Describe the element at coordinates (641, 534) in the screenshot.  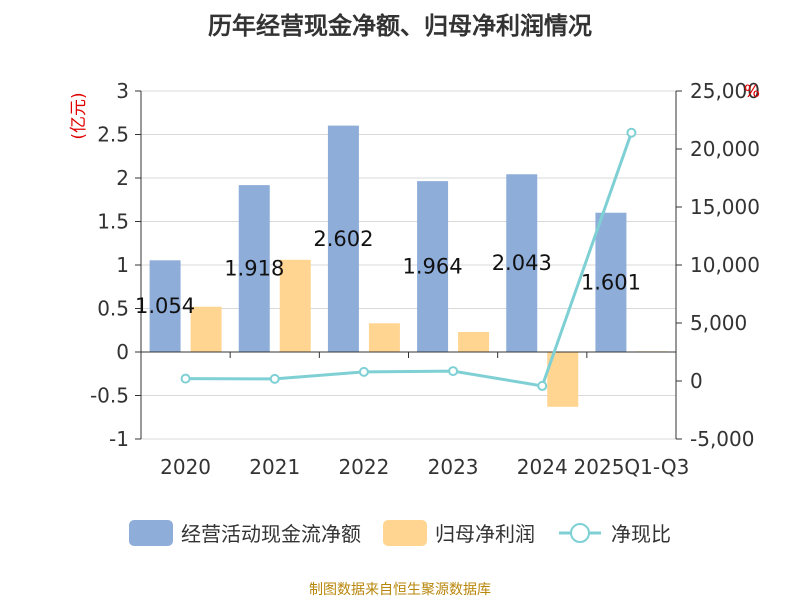
I see `legend-label-ratio: 净现比` at that location.